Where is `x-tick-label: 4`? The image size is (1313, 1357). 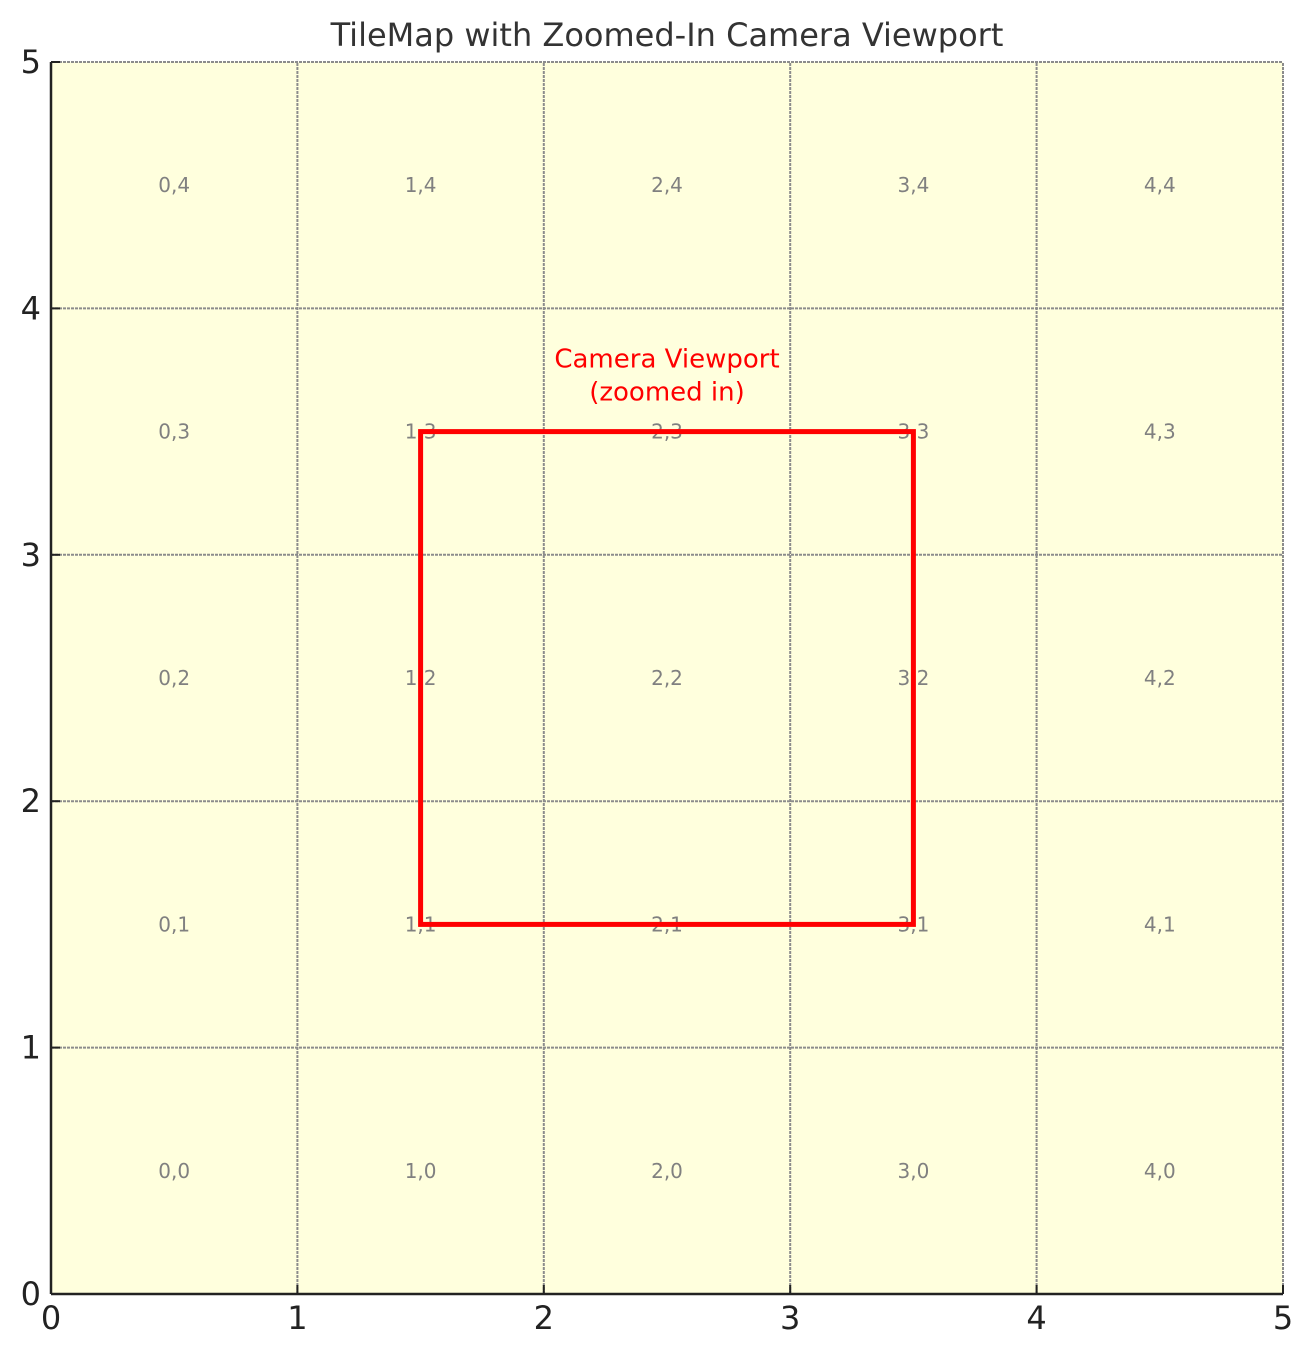 x-tick-label: 4 is located at coordinates (1036, 1318).